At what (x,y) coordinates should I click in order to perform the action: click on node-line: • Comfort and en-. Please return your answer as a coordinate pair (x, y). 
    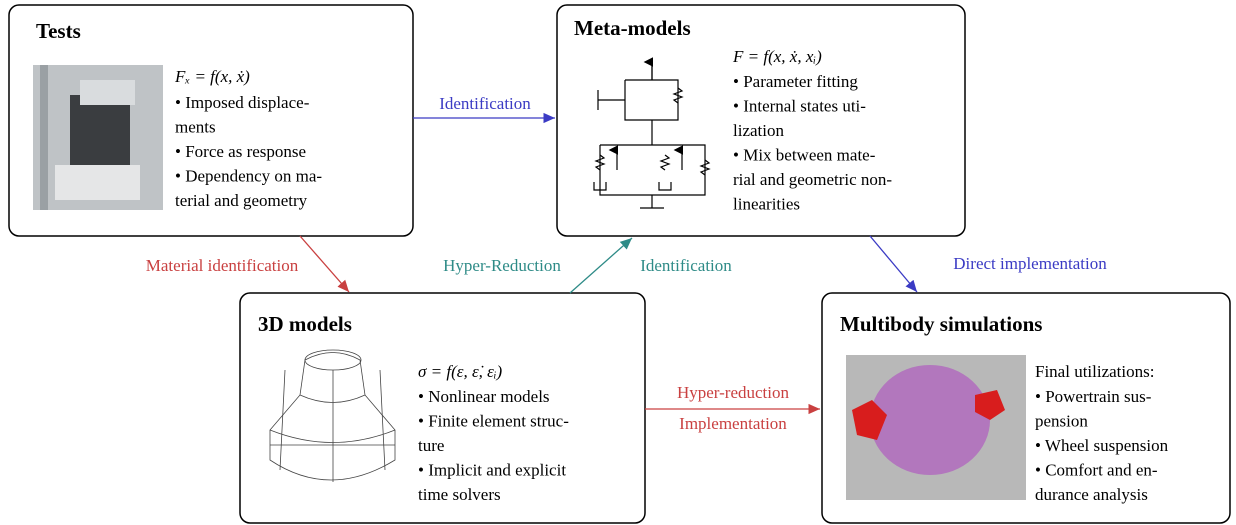
    Looking at the image, I should click on (1096, 469).